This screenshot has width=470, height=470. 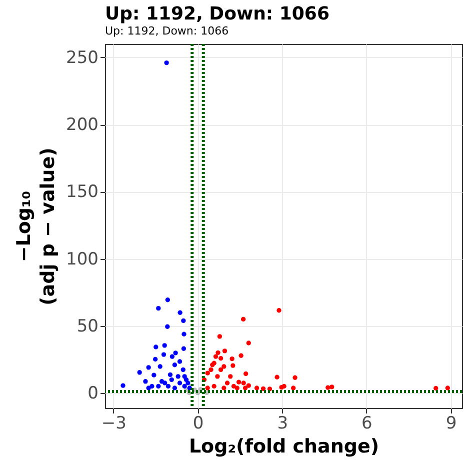 I want to click on x-tick-label: −3, so click(x=113, y=424).